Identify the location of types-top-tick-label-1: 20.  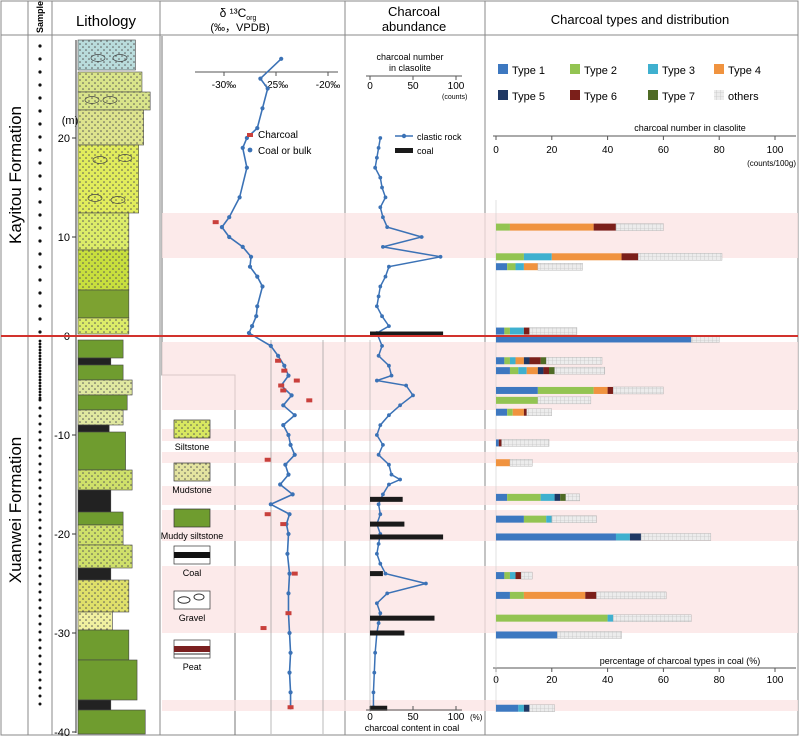
(552, 150).